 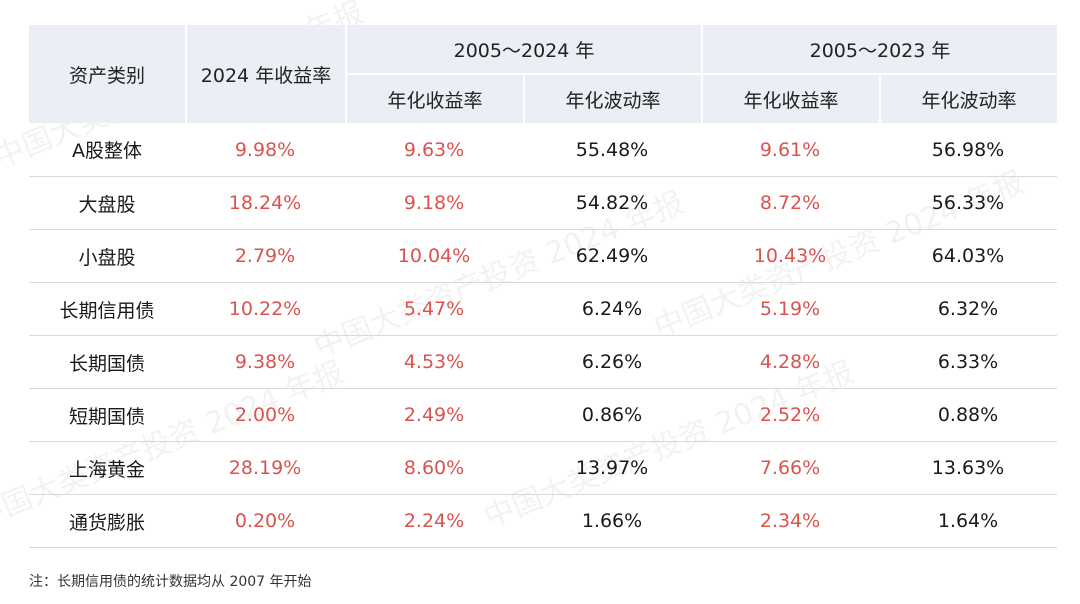 I want to click on cell-asset-name: A股整体, so click(x=107, y=150).